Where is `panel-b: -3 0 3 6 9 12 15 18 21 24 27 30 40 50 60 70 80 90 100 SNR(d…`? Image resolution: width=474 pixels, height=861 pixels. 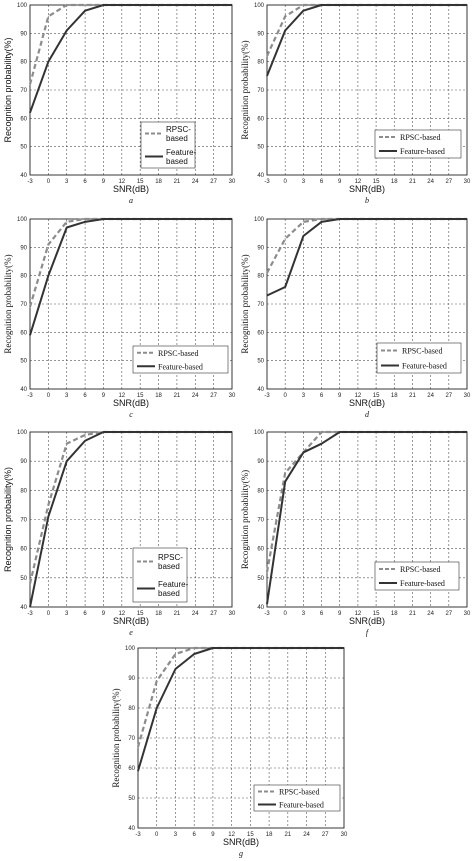 panel-b: -3 0 3 6 9 12 15 18 21 24 27 30 40 50 60 70 80 90 100 SNR(d… is located at coordinates (355, 104).